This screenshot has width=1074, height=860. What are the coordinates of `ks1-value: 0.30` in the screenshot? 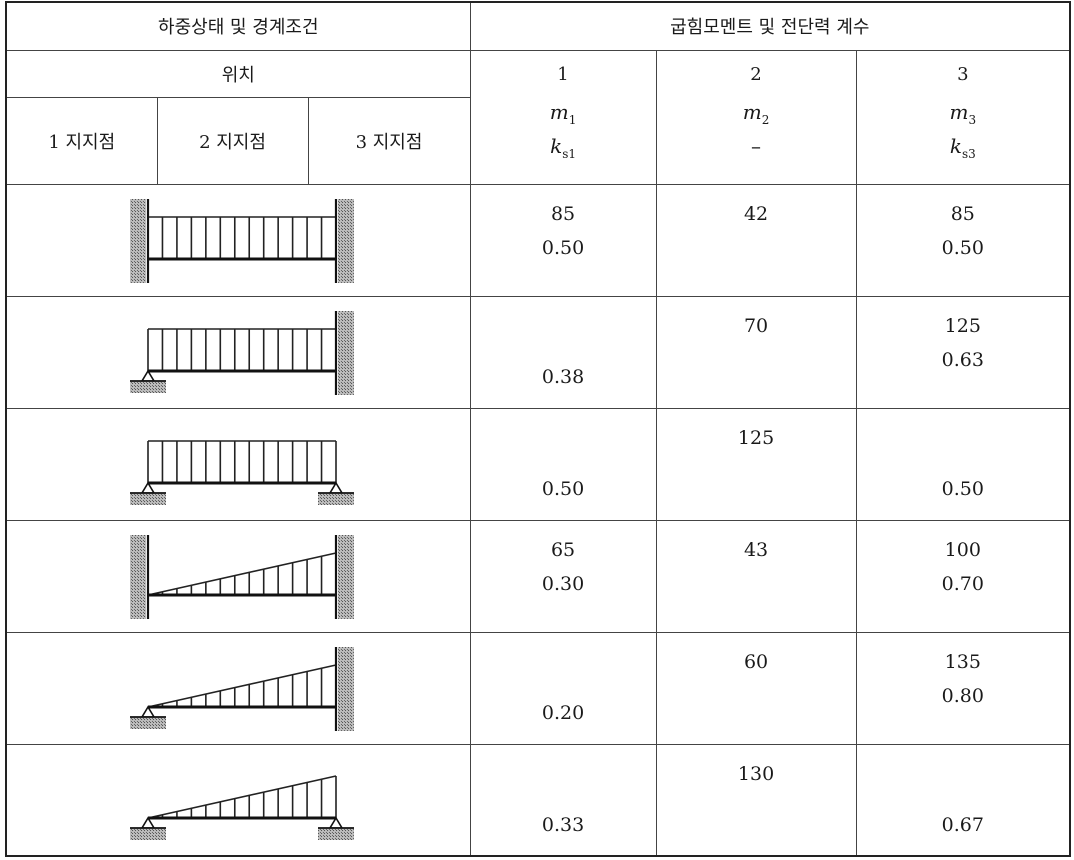 It's located at (563, 583).